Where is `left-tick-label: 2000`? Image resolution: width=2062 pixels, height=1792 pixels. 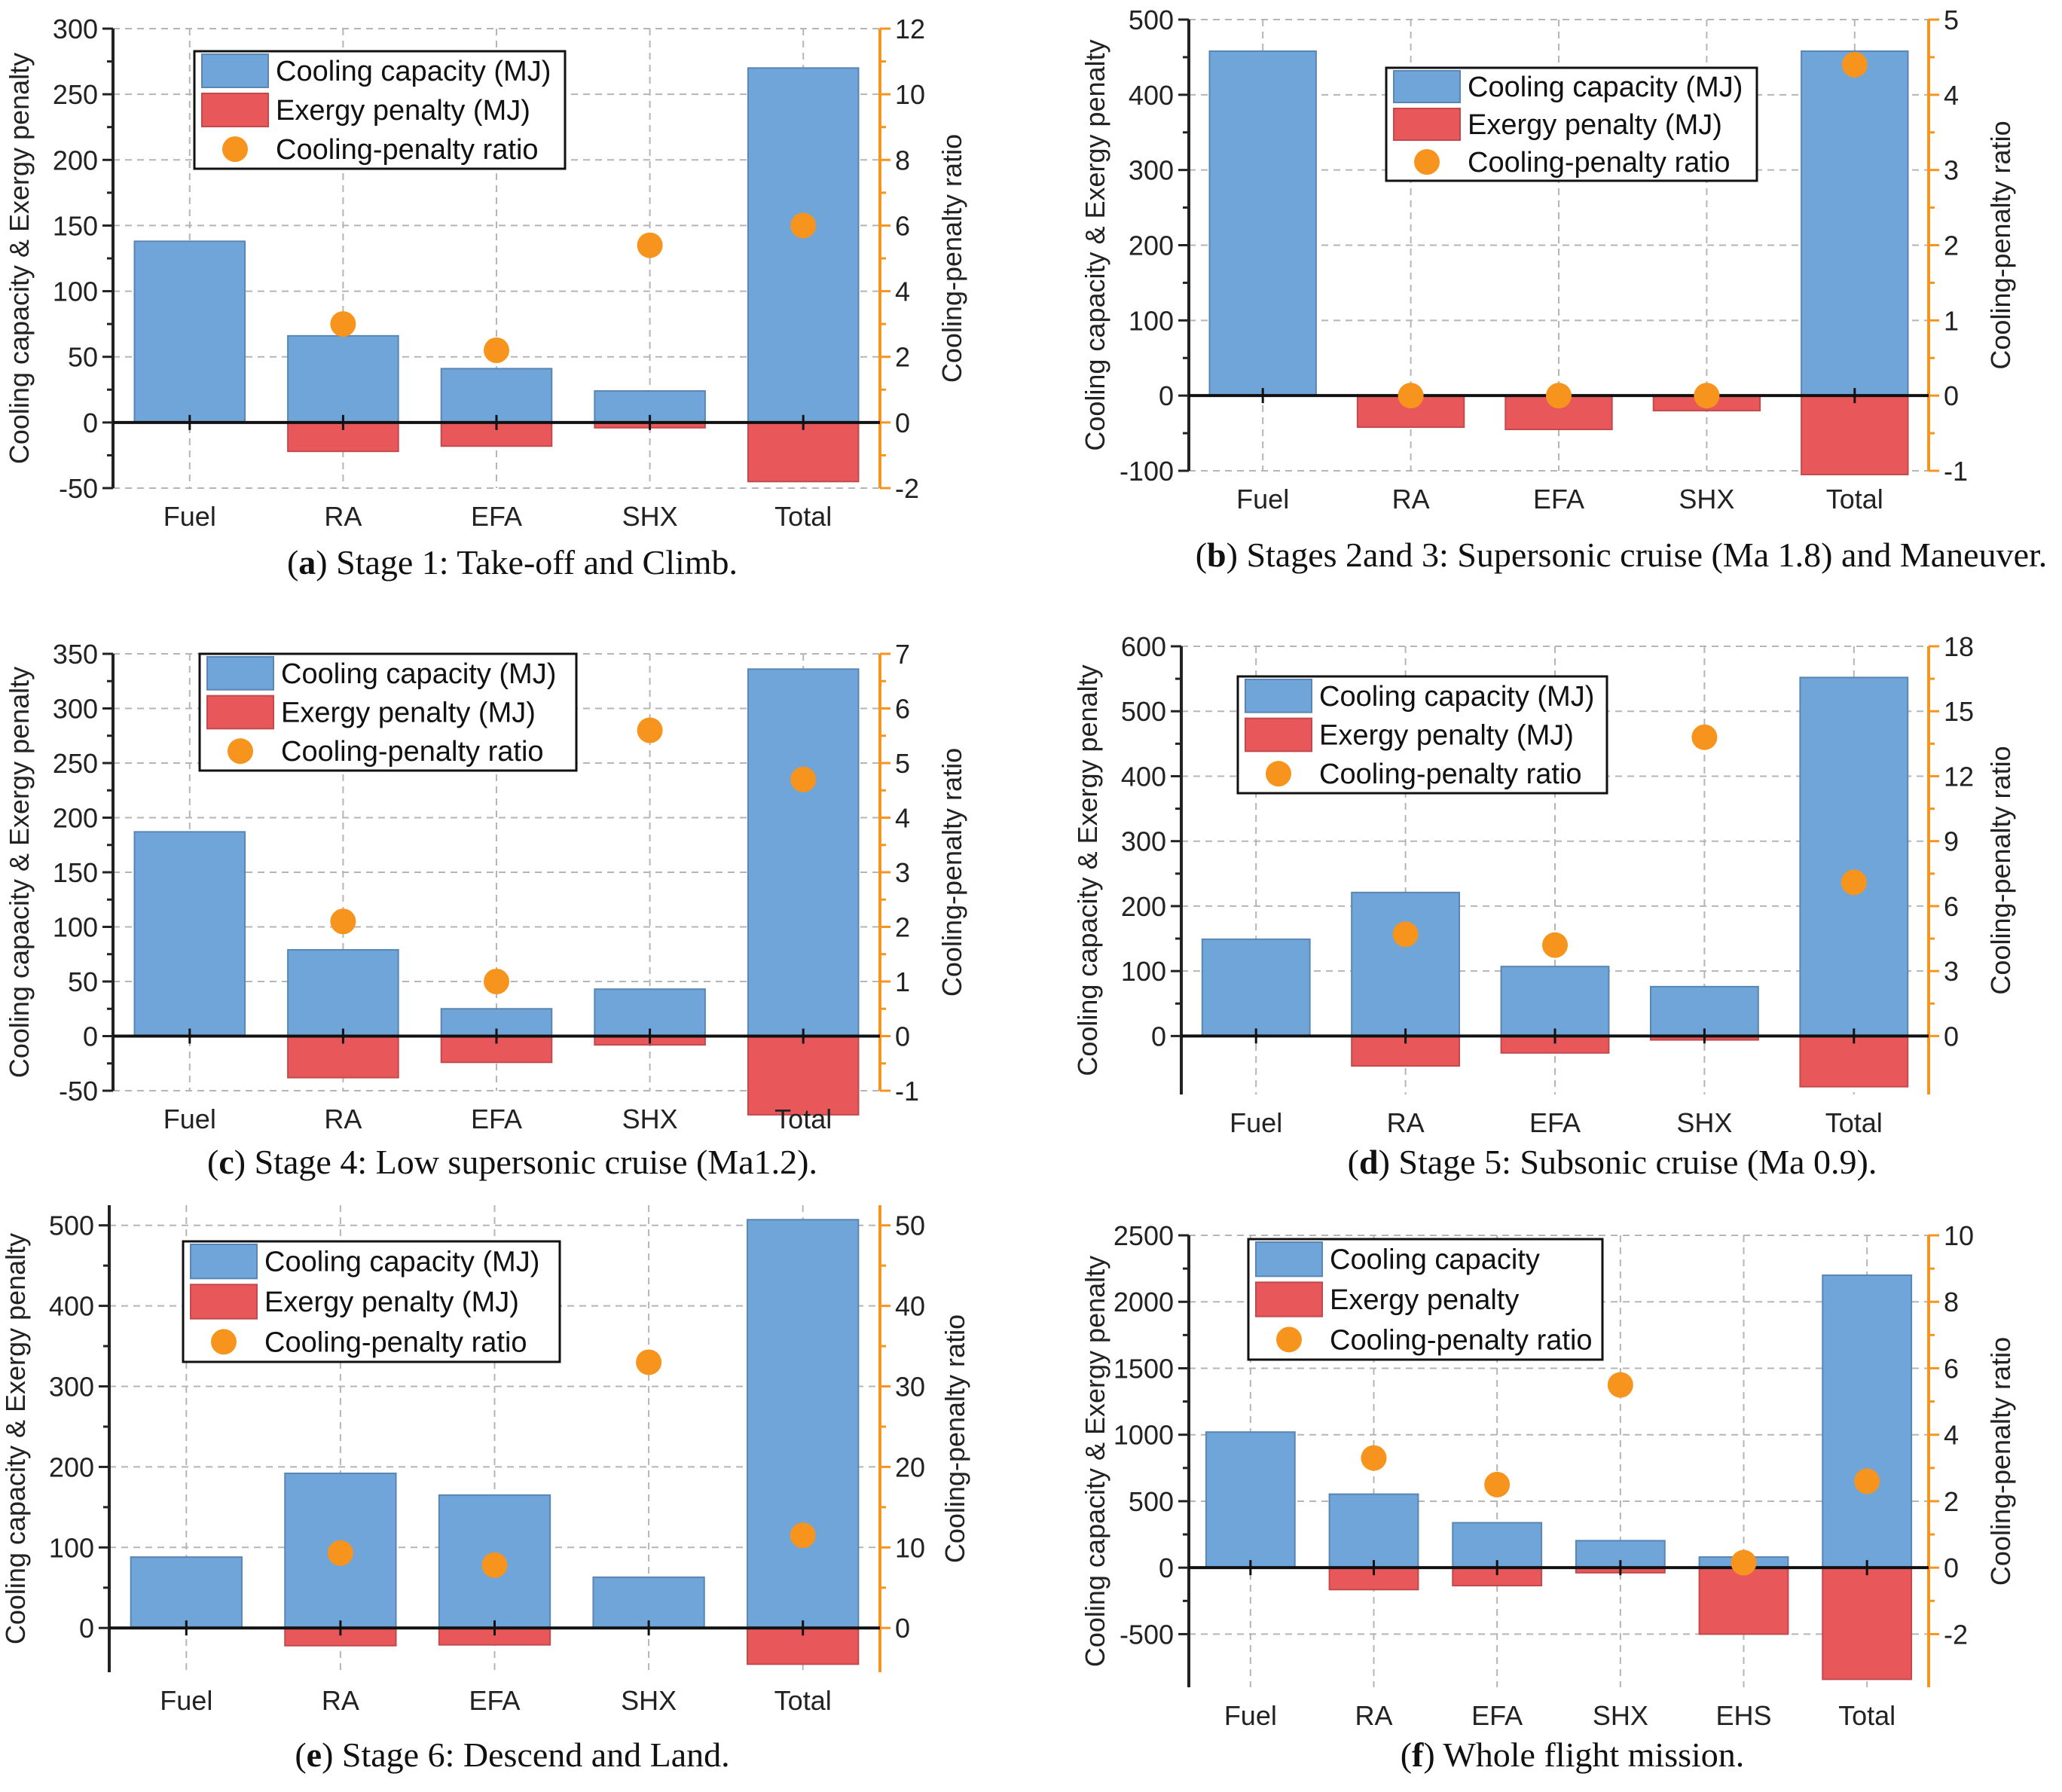 left-tick-label: 2000 is located at coordinates (1143, 1302).